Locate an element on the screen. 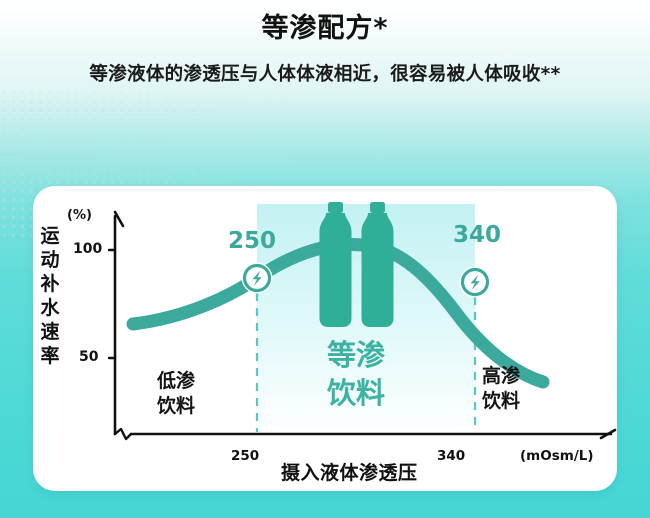 This screenshot has width=650, height=518. zone-label-hypertonic: 高渗 饮料 is located at coordinates (501, 389).